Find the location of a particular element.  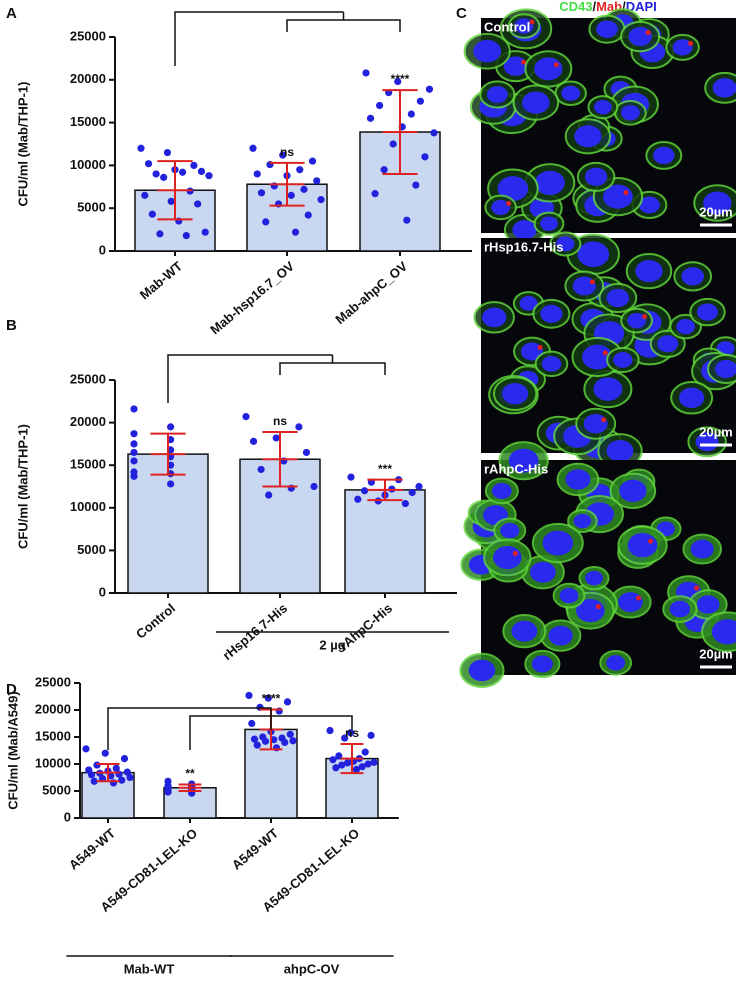

group-label: ahpC-OV is located at coordinates (312, 968).